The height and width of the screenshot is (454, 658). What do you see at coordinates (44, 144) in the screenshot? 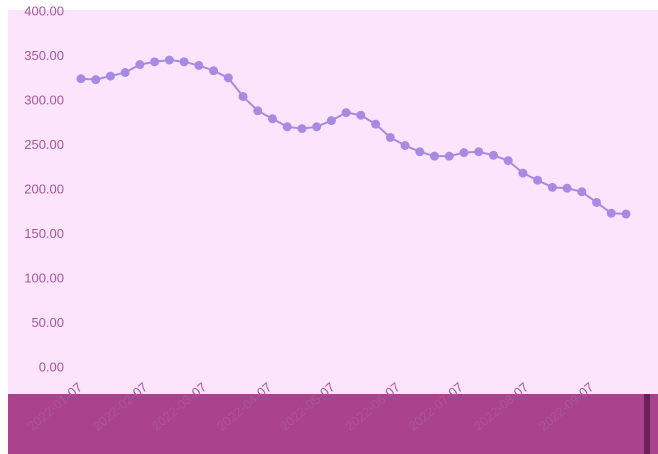
I see `y-tick-label: 250.00` at bounding box center [44, 144].